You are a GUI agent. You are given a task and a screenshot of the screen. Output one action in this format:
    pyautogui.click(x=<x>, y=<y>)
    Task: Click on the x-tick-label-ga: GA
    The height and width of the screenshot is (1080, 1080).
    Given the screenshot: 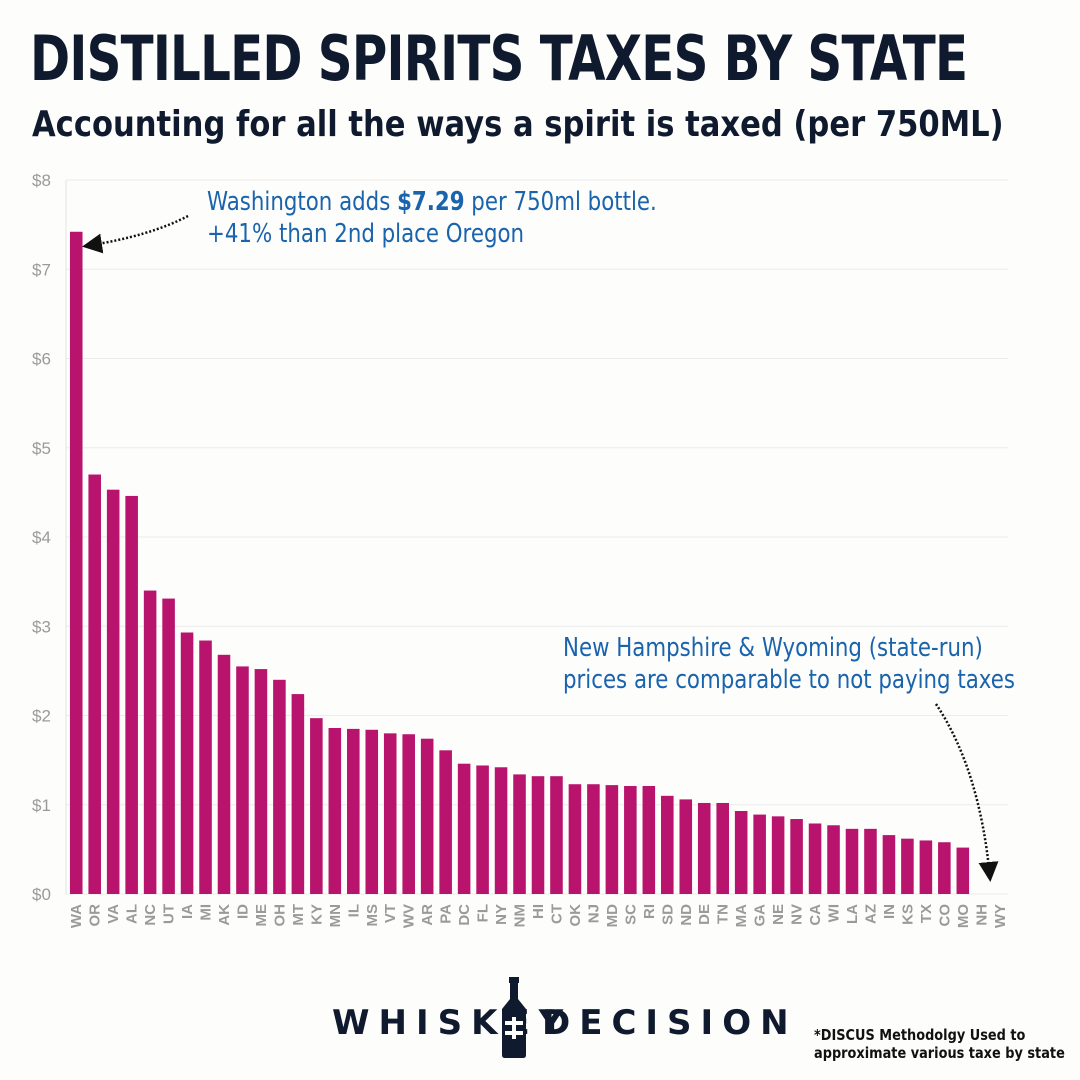 What is the action you would take?
    pyautogui.click(x=760, y=915)
    